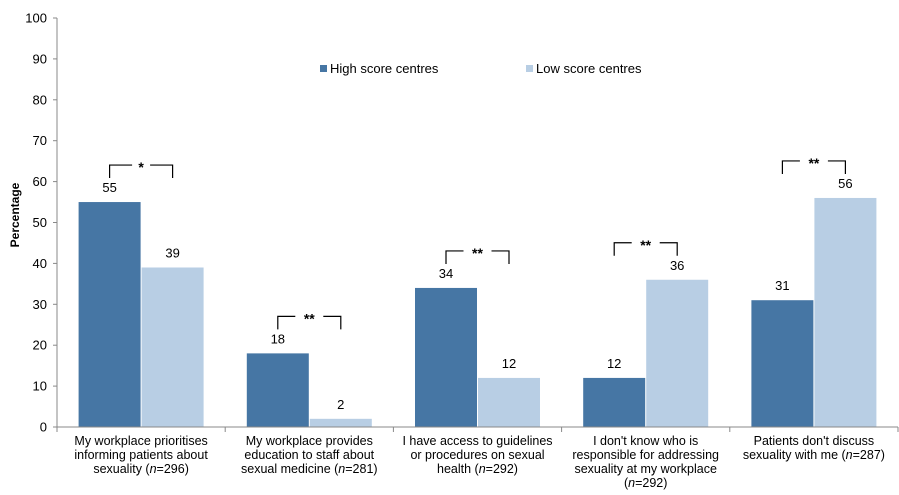  Describe the element at coordinates (446, 273) in the screenshot. I see `data-label: 34` at that location.